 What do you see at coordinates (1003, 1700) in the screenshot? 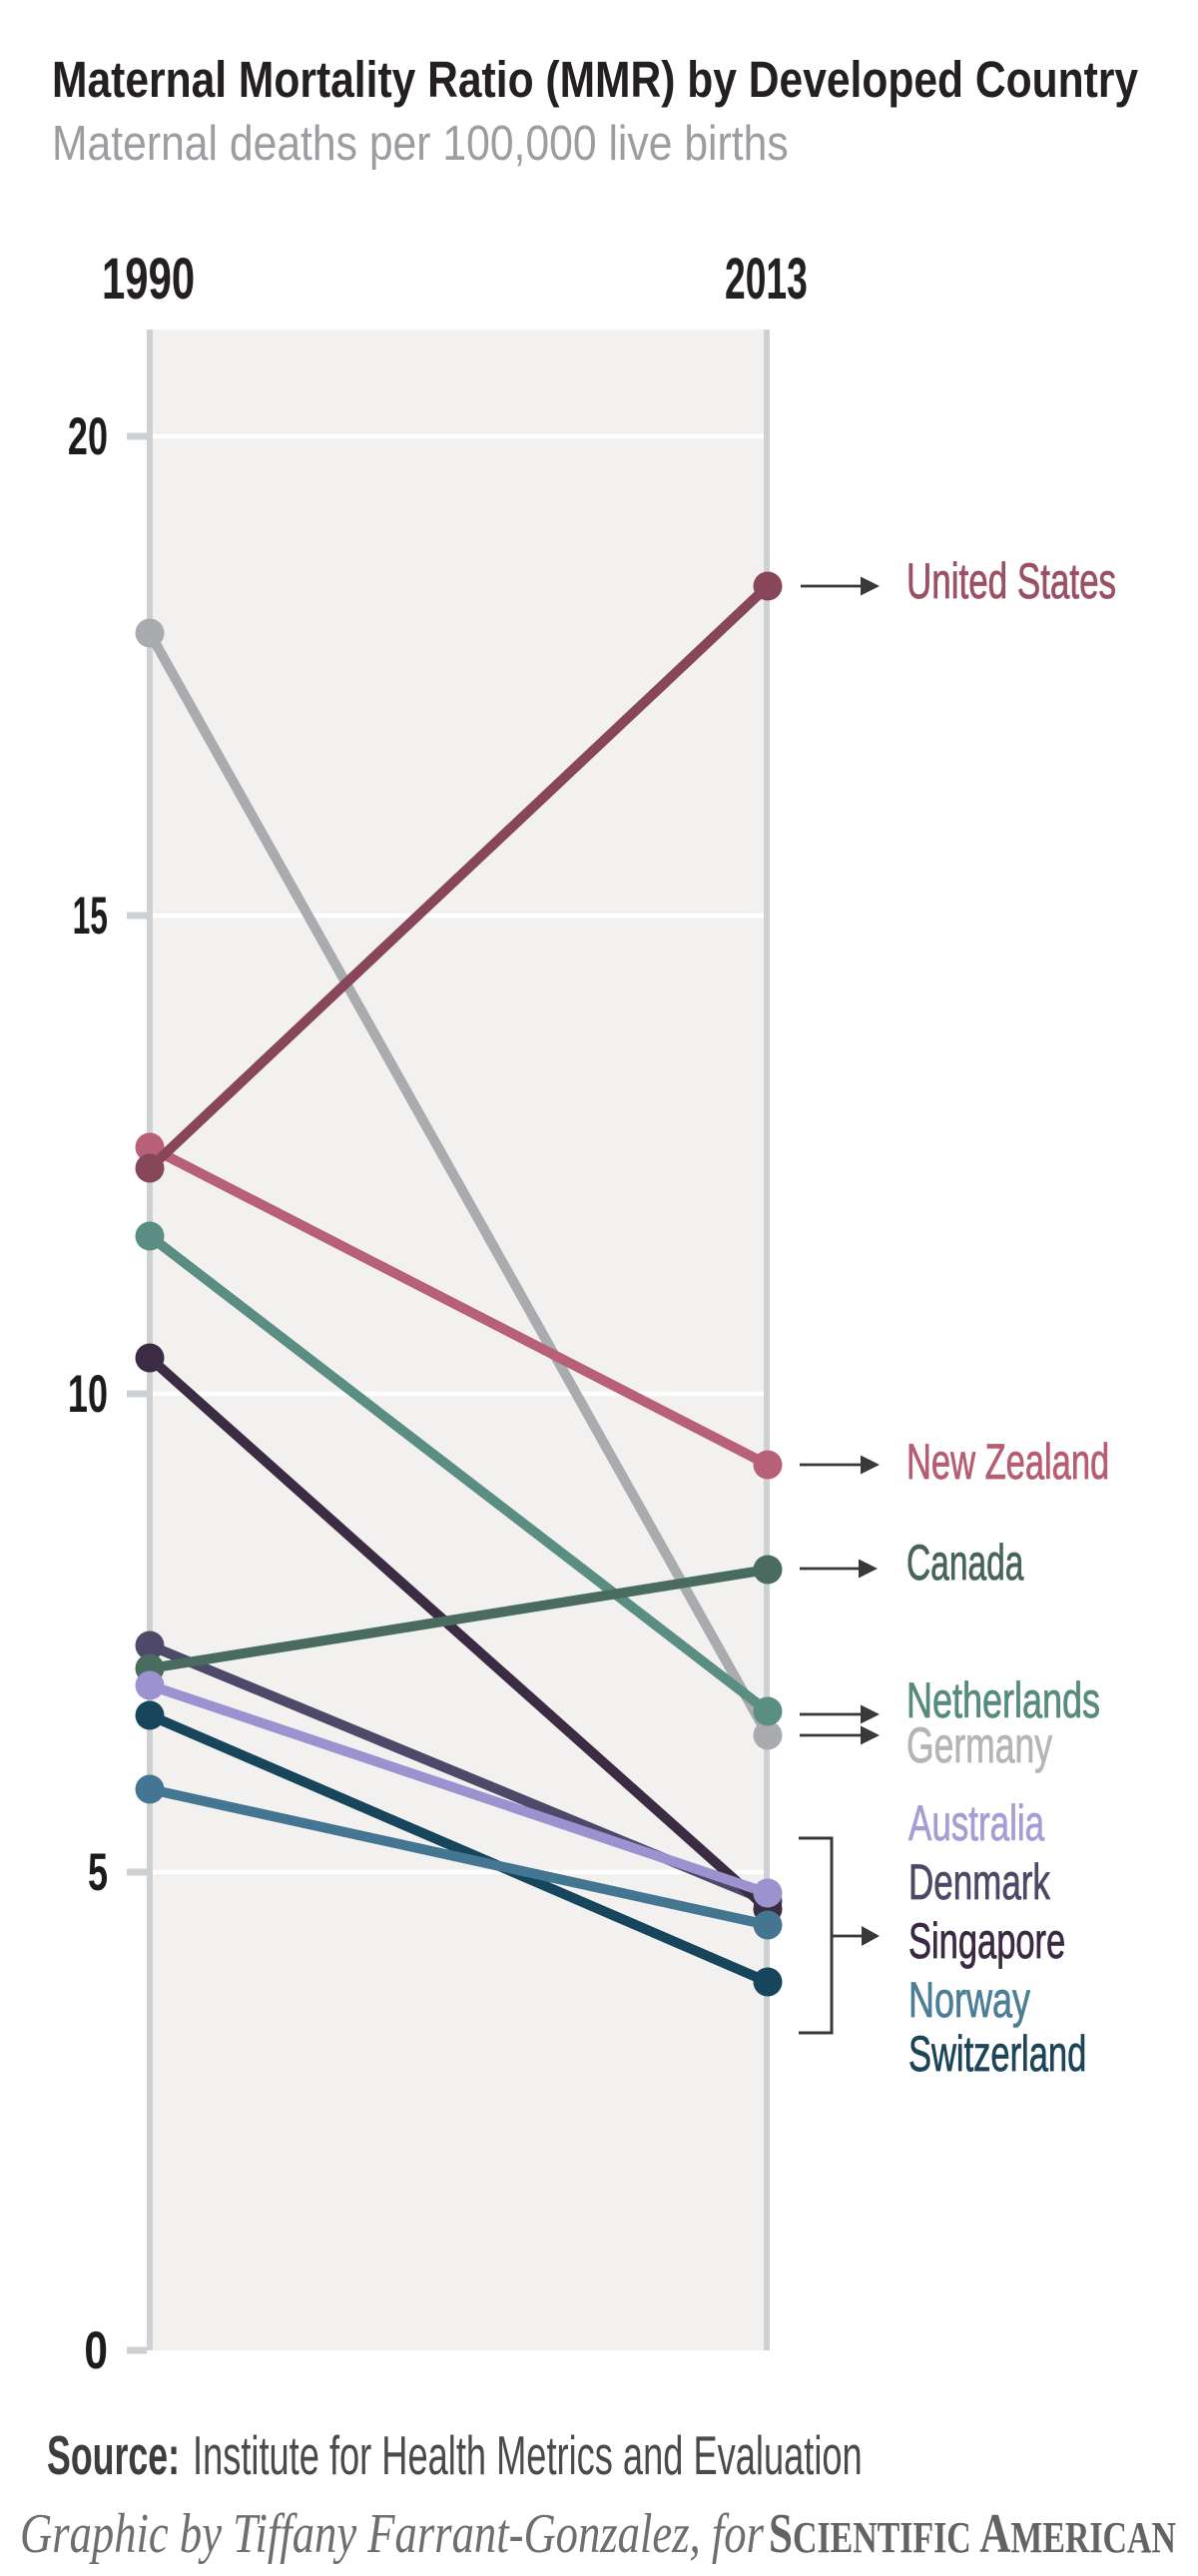
I see `svg-text: Netherlands` at bounding box center [1003, 1700].